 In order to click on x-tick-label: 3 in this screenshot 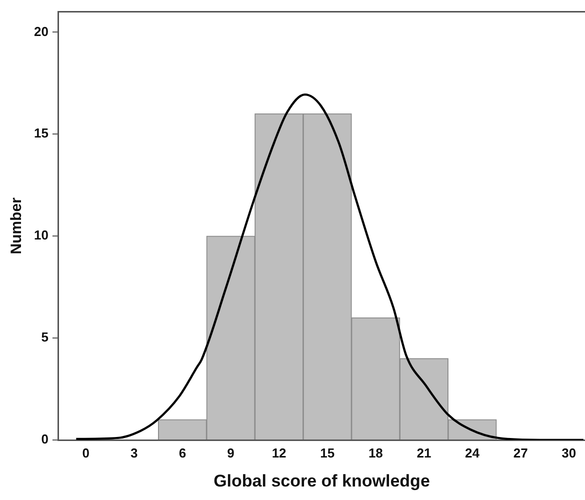, I will do `click(134, 452)`.